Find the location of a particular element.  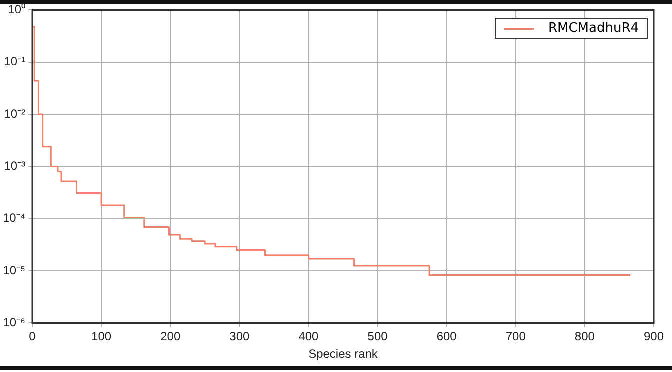

x-tick-label: 800 is located at coordinates (585, 337).